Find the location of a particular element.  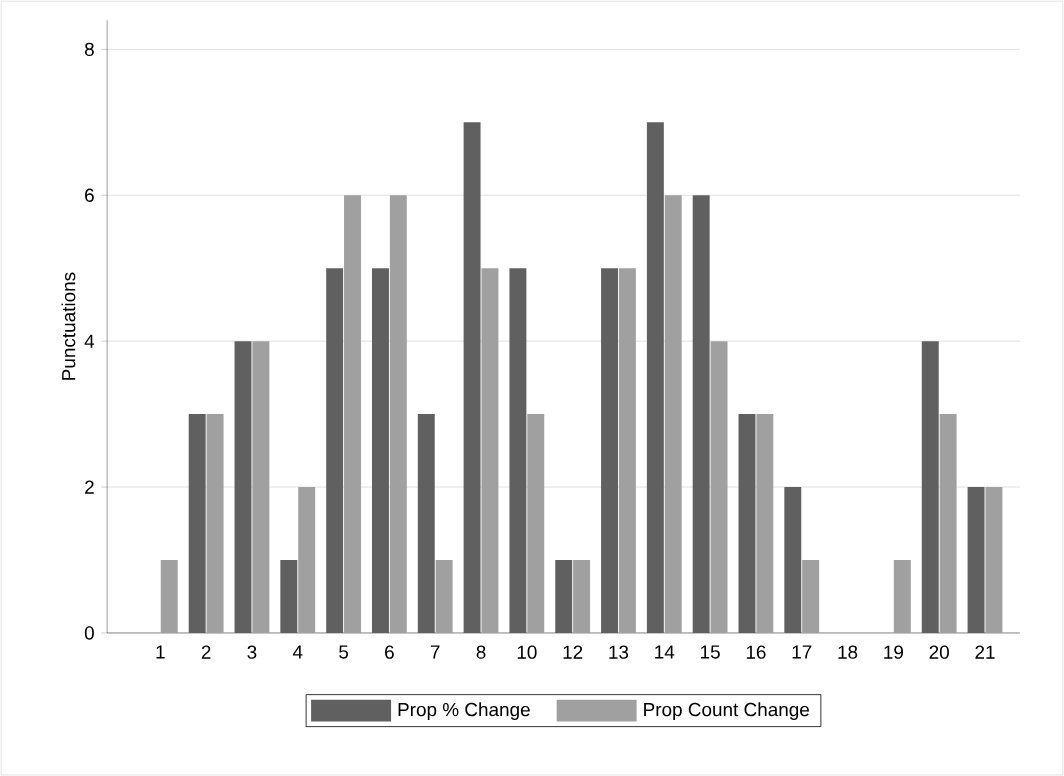

x-tick-label: 15 is located at coordinates (710, 652).